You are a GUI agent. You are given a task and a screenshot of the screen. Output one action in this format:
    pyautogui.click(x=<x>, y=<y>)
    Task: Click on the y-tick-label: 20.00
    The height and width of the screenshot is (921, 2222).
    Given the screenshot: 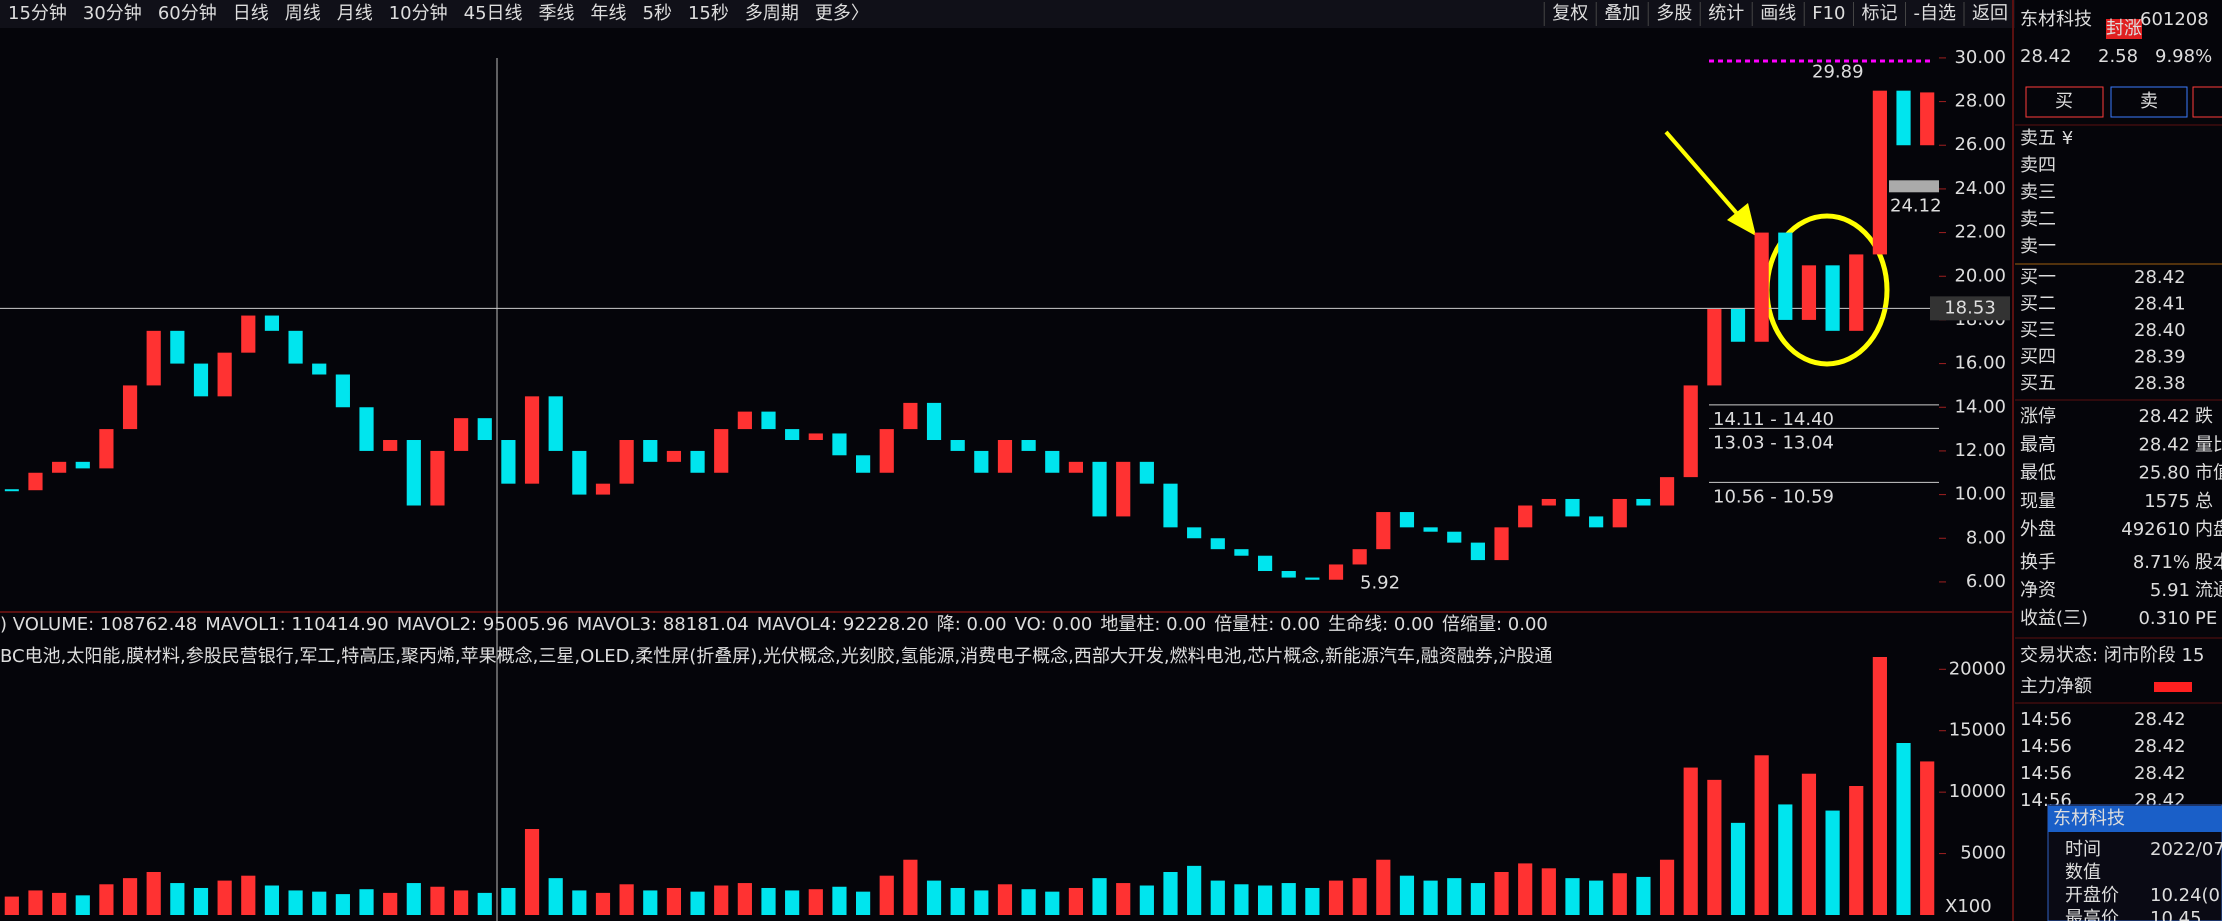 What is the action you would take?
    pyautogui.click(x=1980, y=275)
    